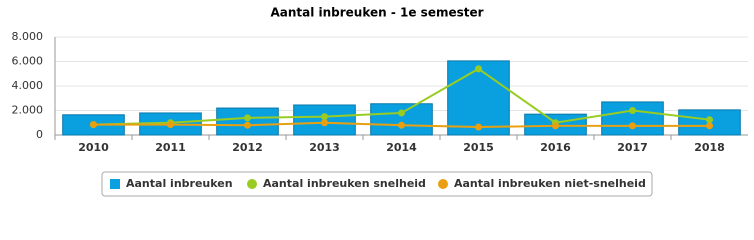  What do you see at coordinates (478, 147) in the screenshot?
I see `x-tick-label: 2015` at bounding box center [478, 147].